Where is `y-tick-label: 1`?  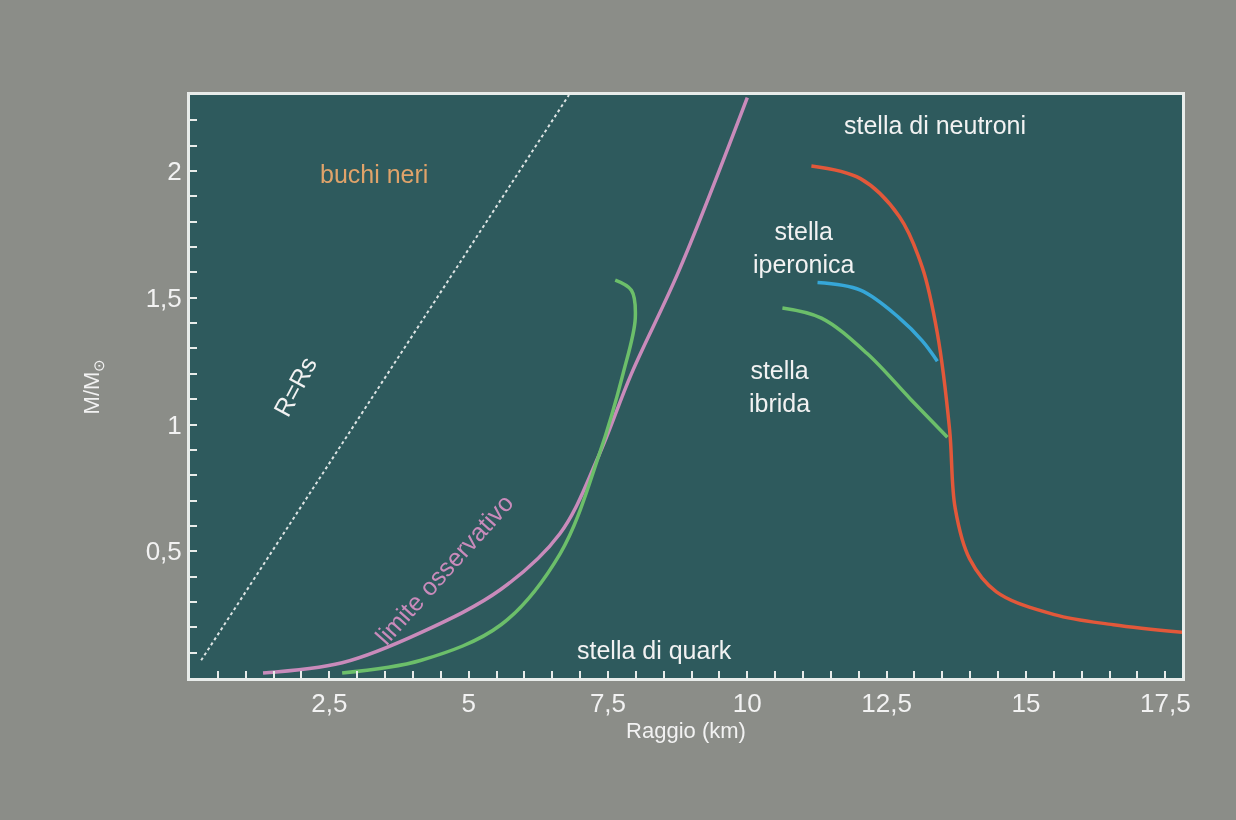
y-tick-label: 1 is located at coordinates (174, 424).